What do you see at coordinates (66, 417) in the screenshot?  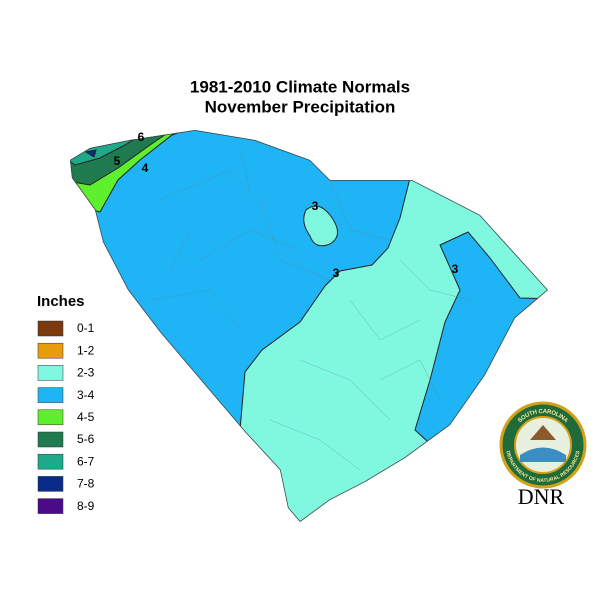 I see `legend: 0-1 1-2 2-3 3-4 4-5 5-6 6-7 7-8 8-9` at bounding box center [66, 417].